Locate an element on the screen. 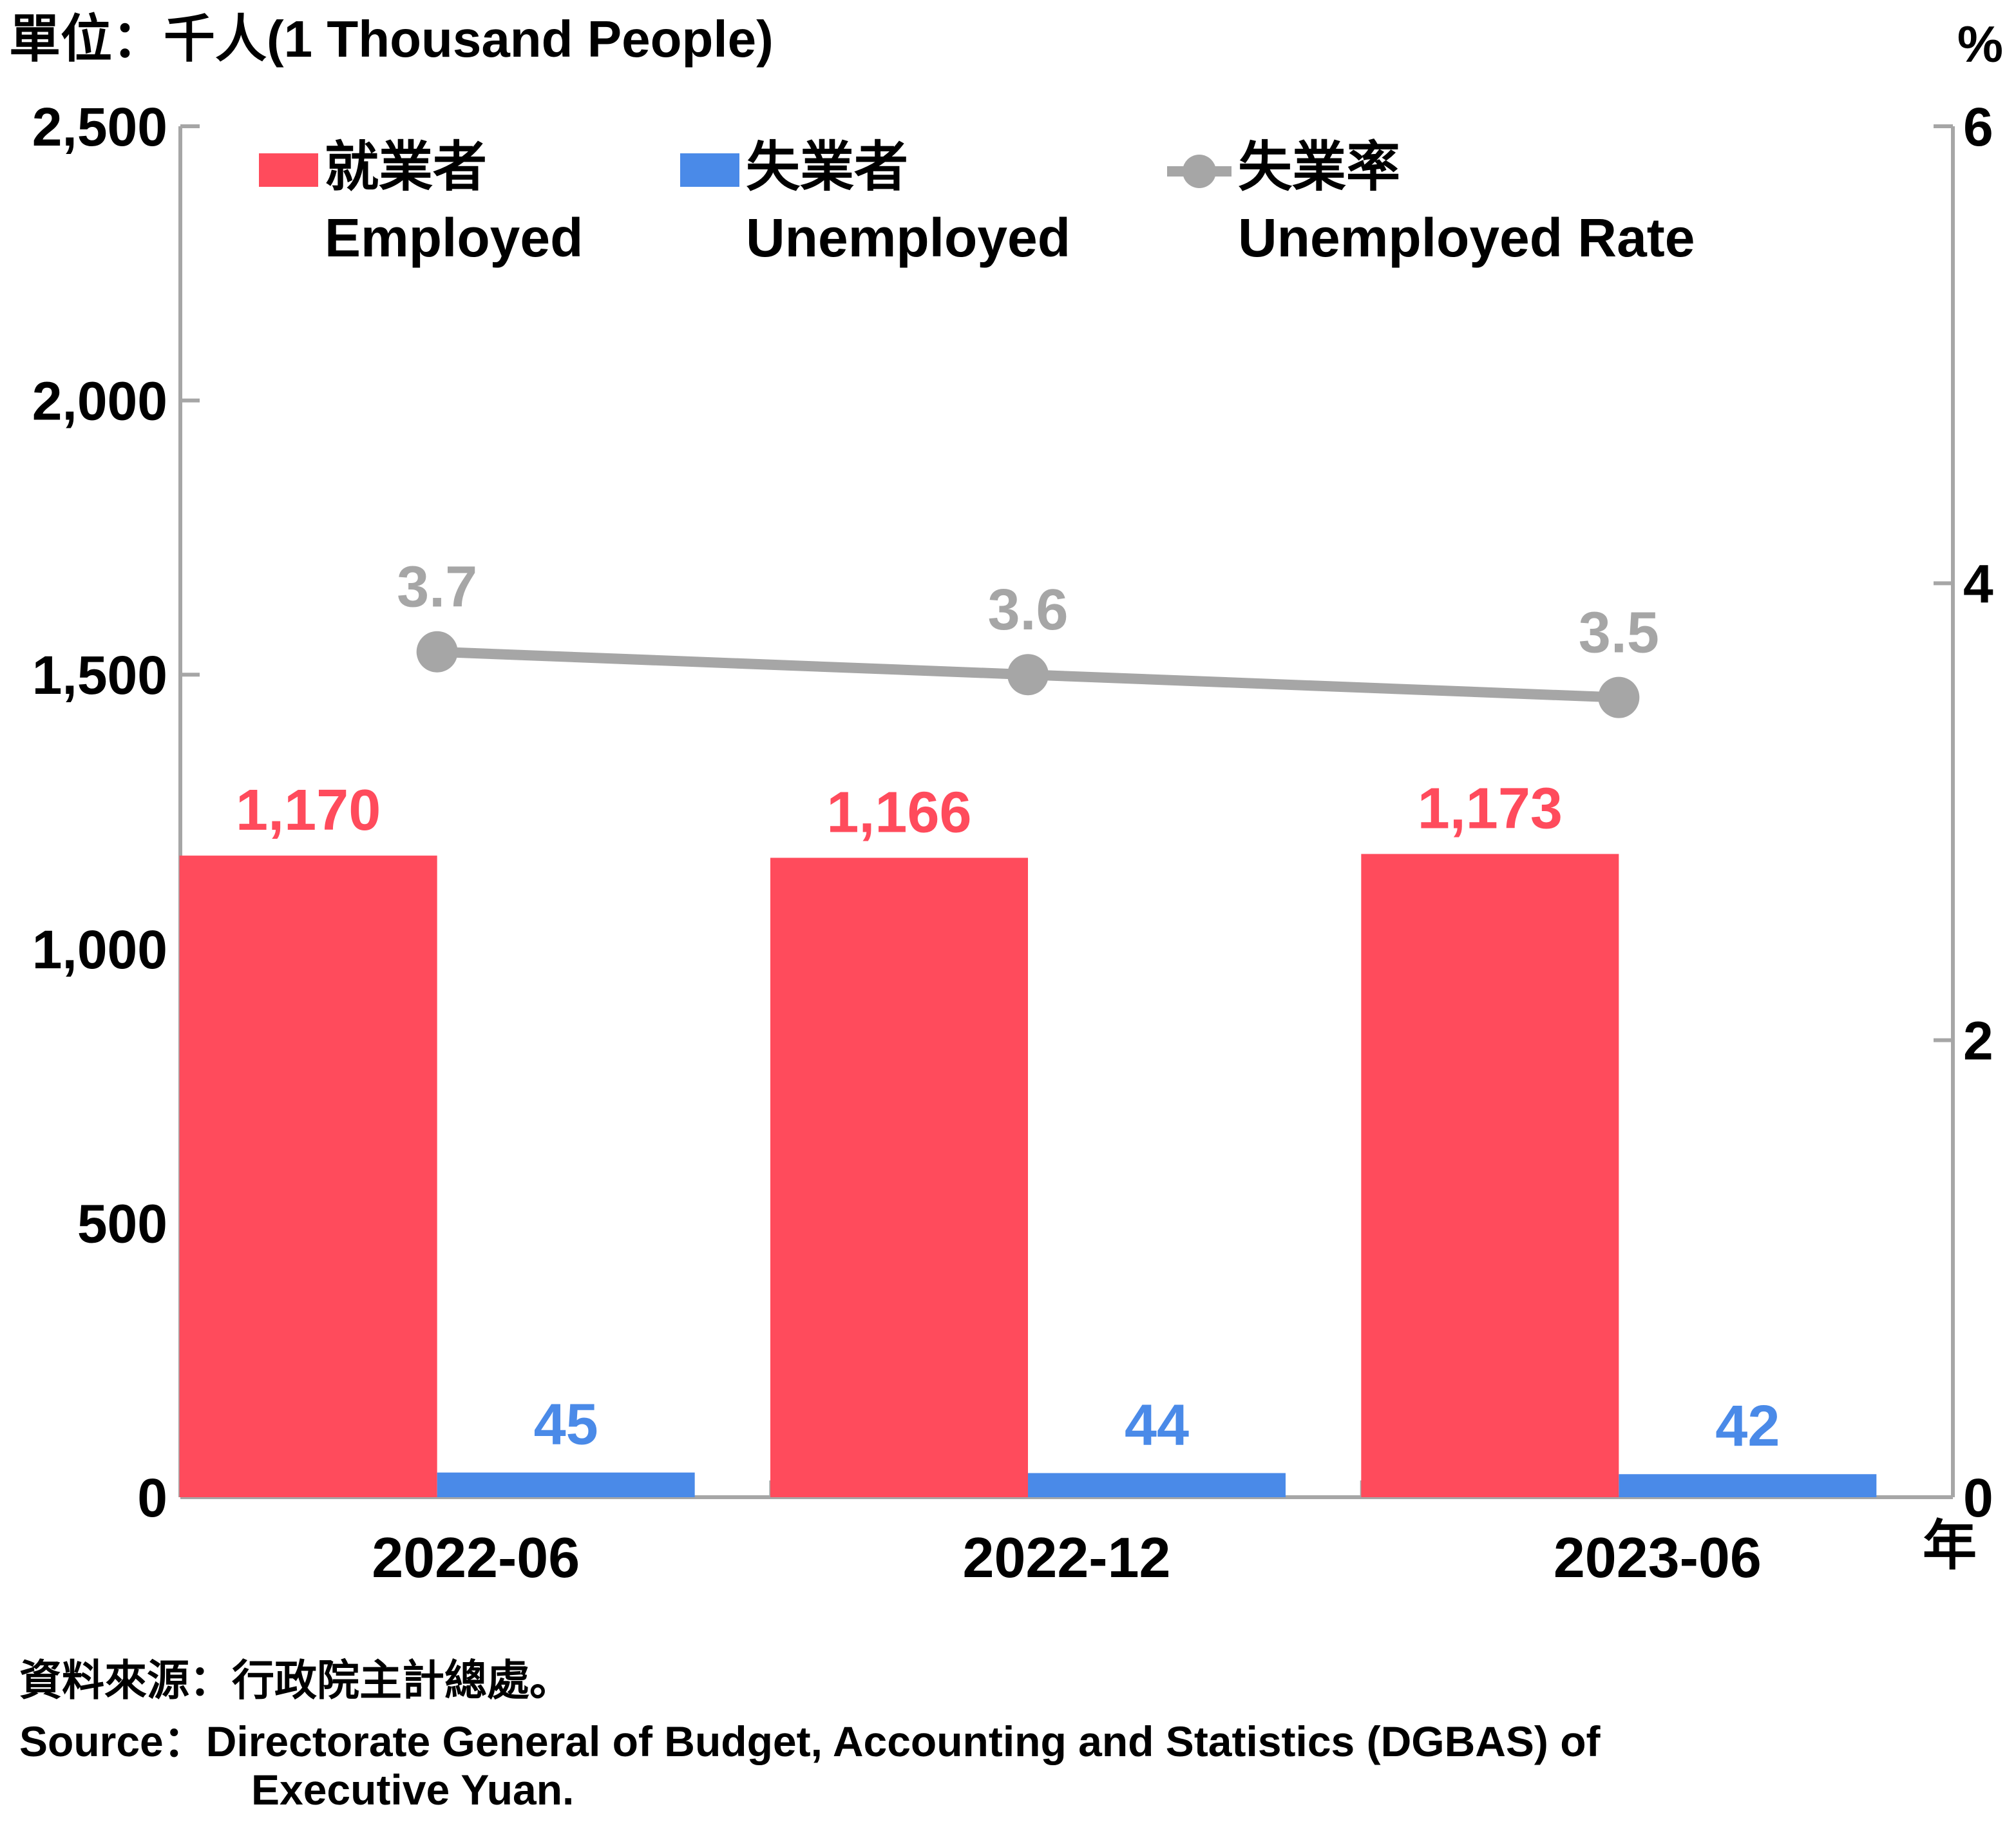 This screenshot has height=1838, width=2016. legend-swatch-unemployed is located at coordinates (709, 170).